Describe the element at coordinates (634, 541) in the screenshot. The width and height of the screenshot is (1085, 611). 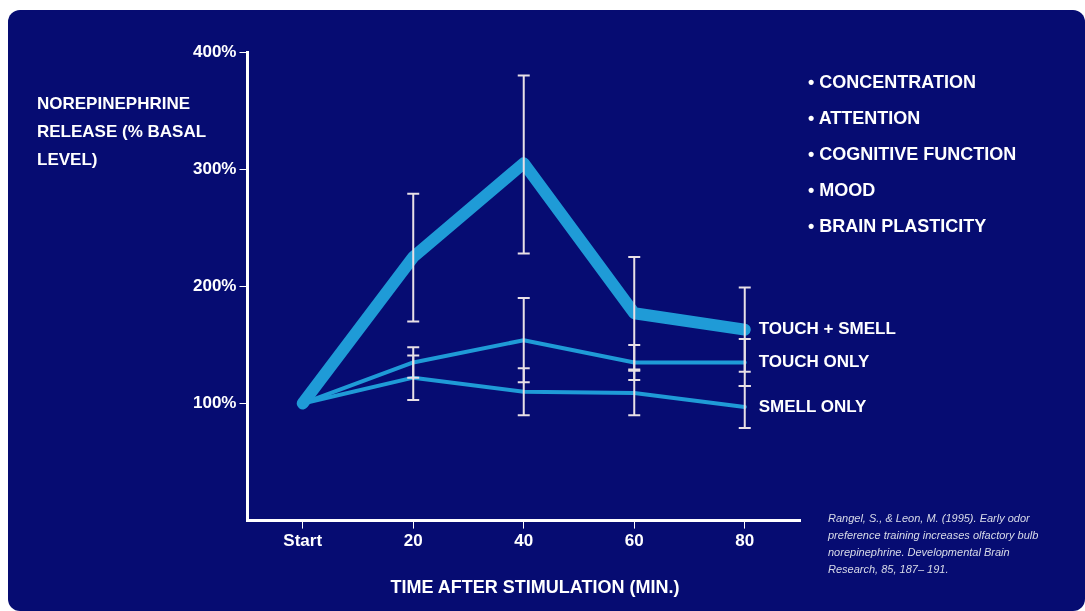
I see `x-tick-label: 60` at that location.